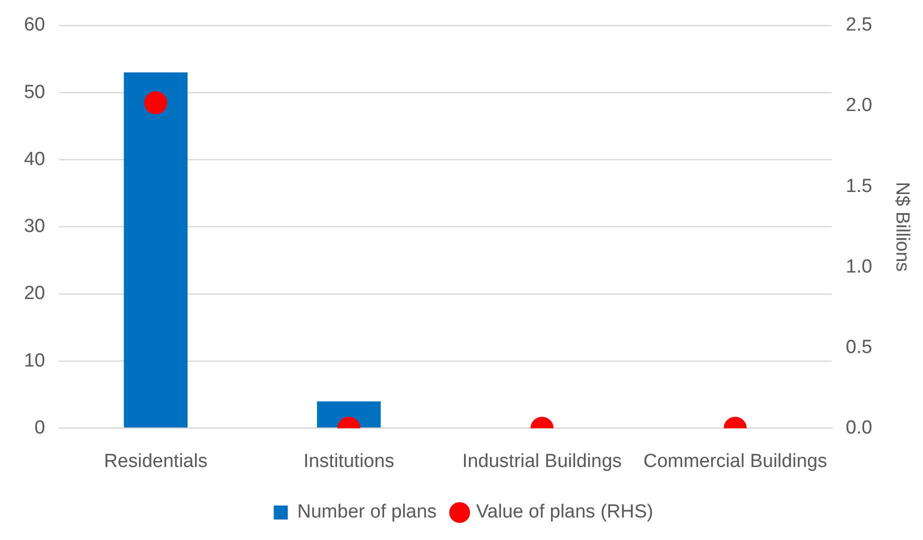 The image size is (923, 540). What do you see at coordinates (859, 347) in the screenshot?
I see `y2-tick-label: 0.5` at bounding box center [859, 347].